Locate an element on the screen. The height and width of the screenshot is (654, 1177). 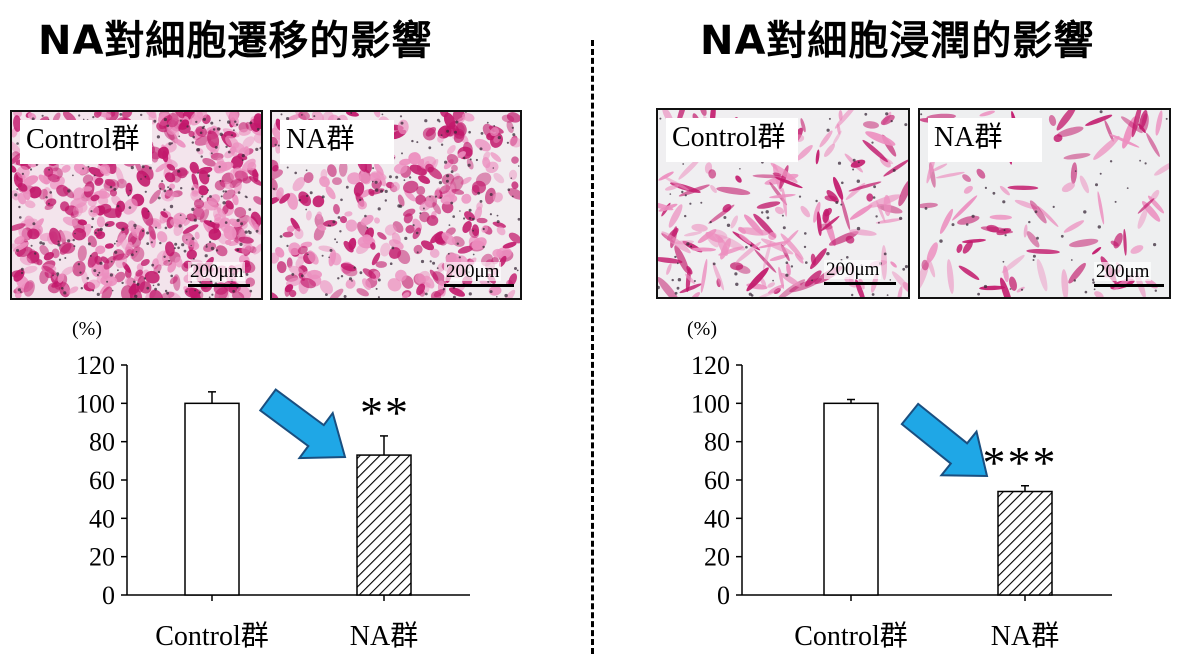
significance-label: *** is located at coordinates (1020, 462).